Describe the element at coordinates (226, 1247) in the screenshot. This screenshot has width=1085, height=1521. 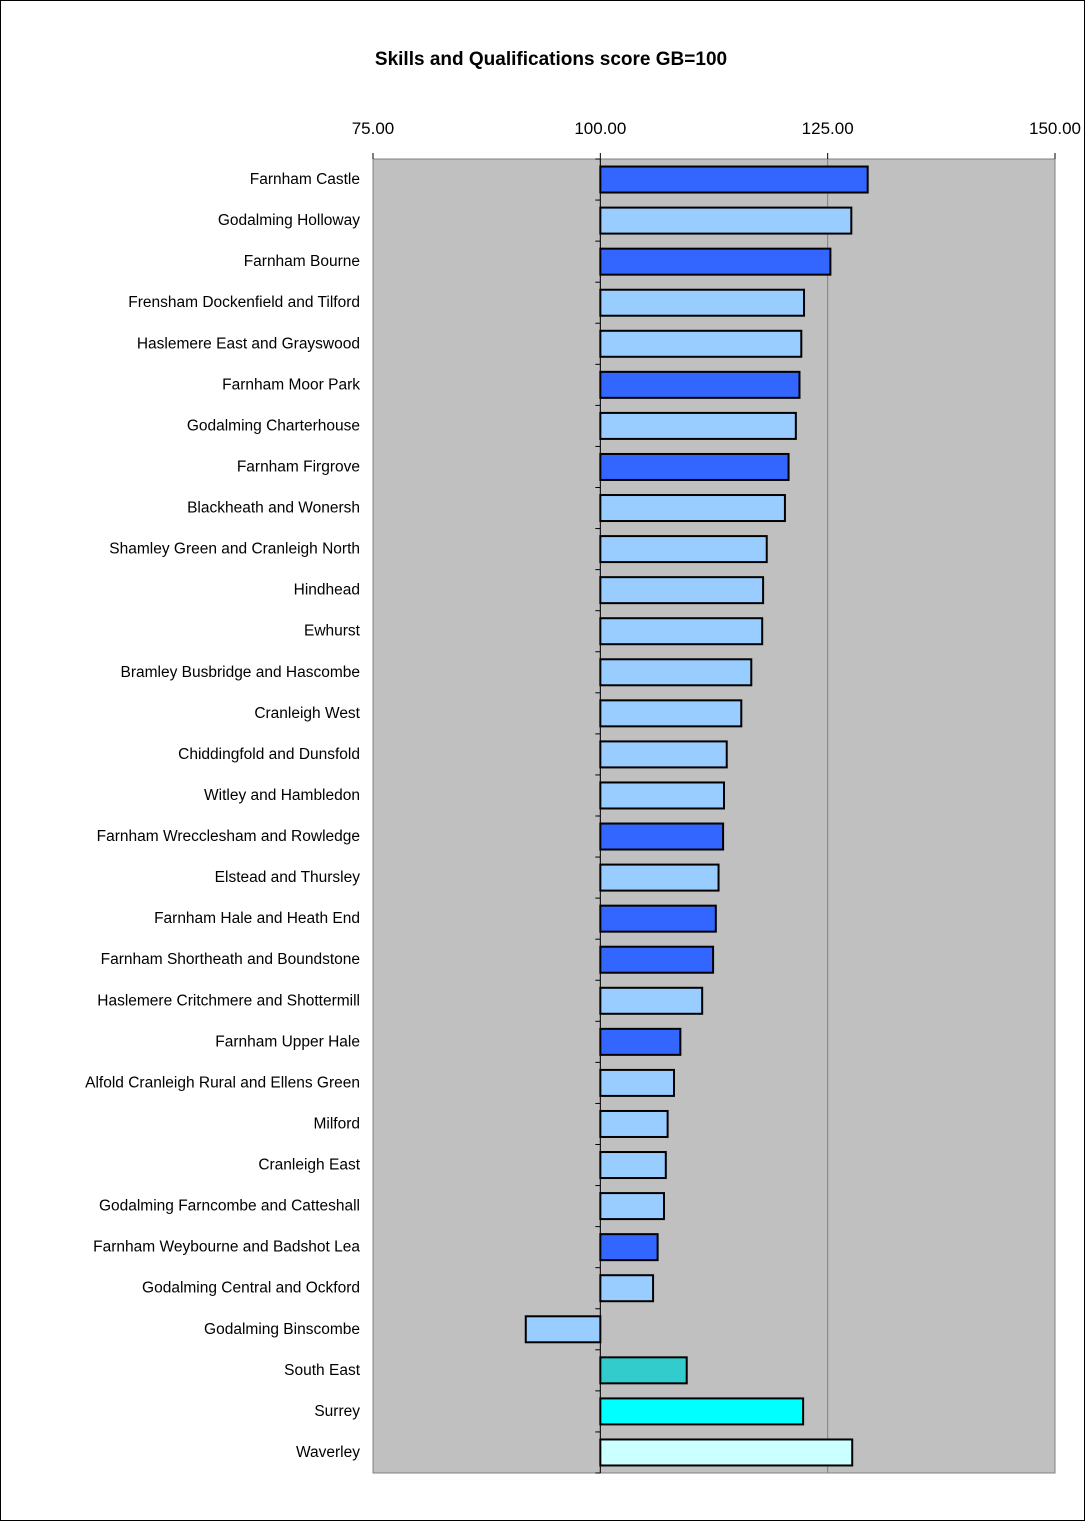
I see `category-label: Farnham Weybourne and Badshot Lea` at that location.